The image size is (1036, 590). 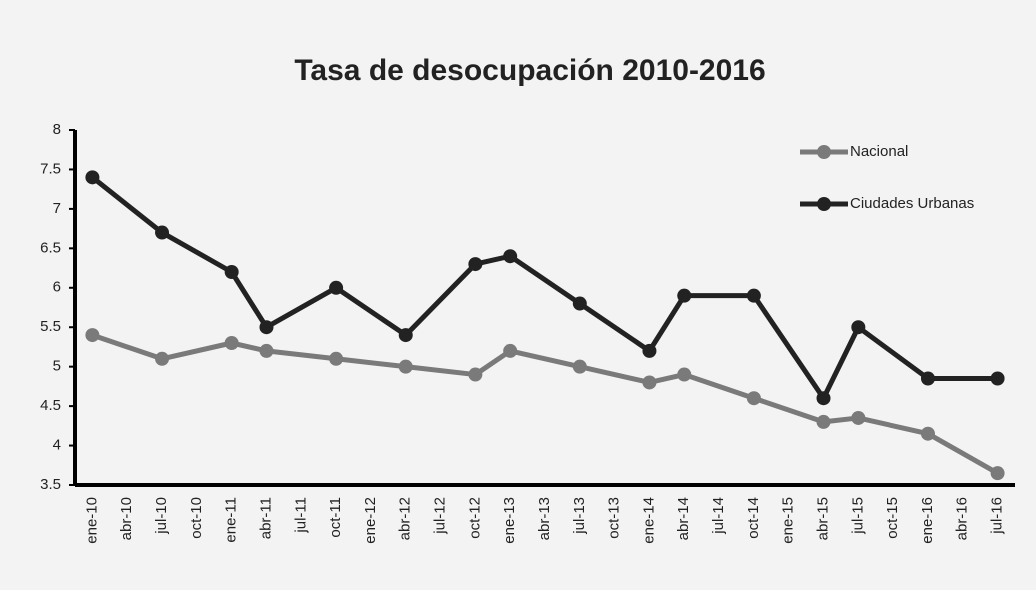 I want to click on y-tick-label: 6, so click(x=57, y=287).